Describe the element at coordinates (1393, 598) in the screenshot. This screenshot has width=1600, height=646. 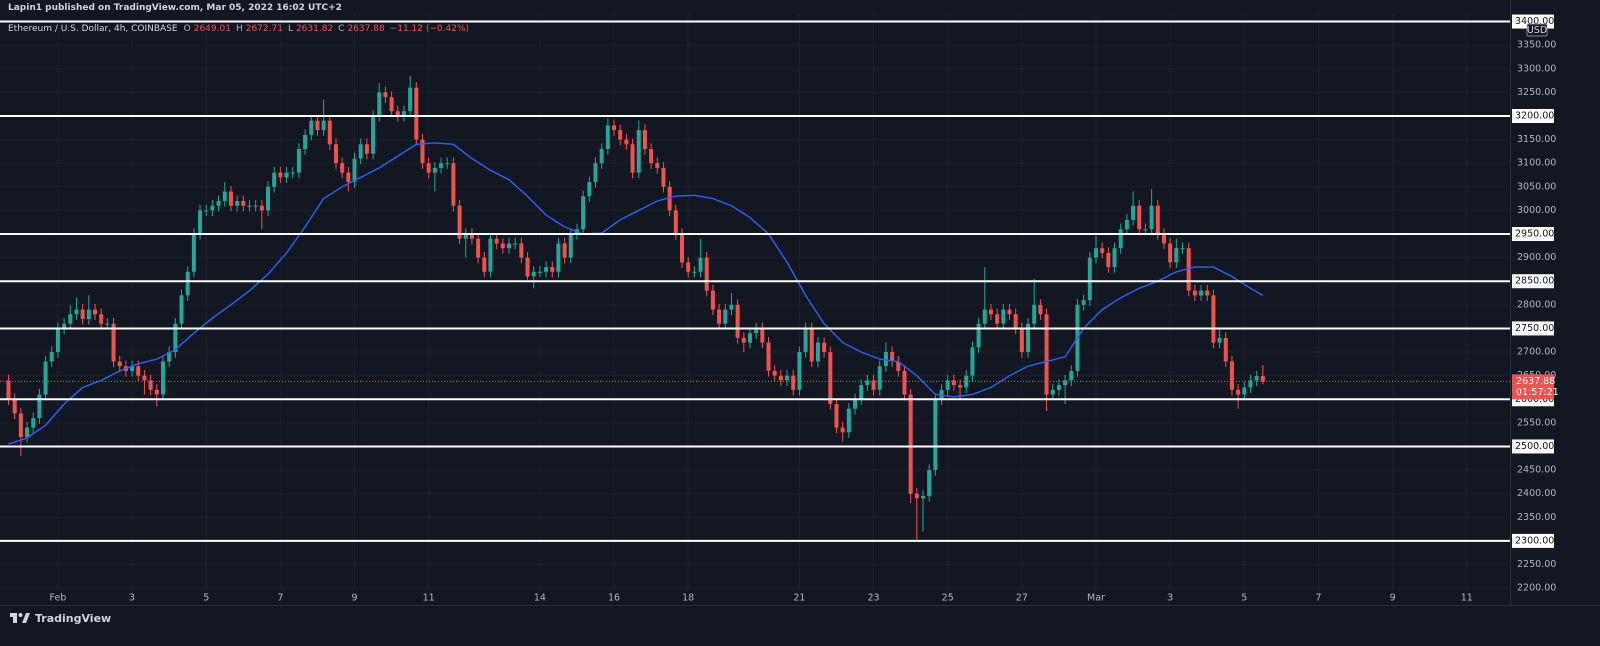
I see `x-tick-label: 9` at that location.